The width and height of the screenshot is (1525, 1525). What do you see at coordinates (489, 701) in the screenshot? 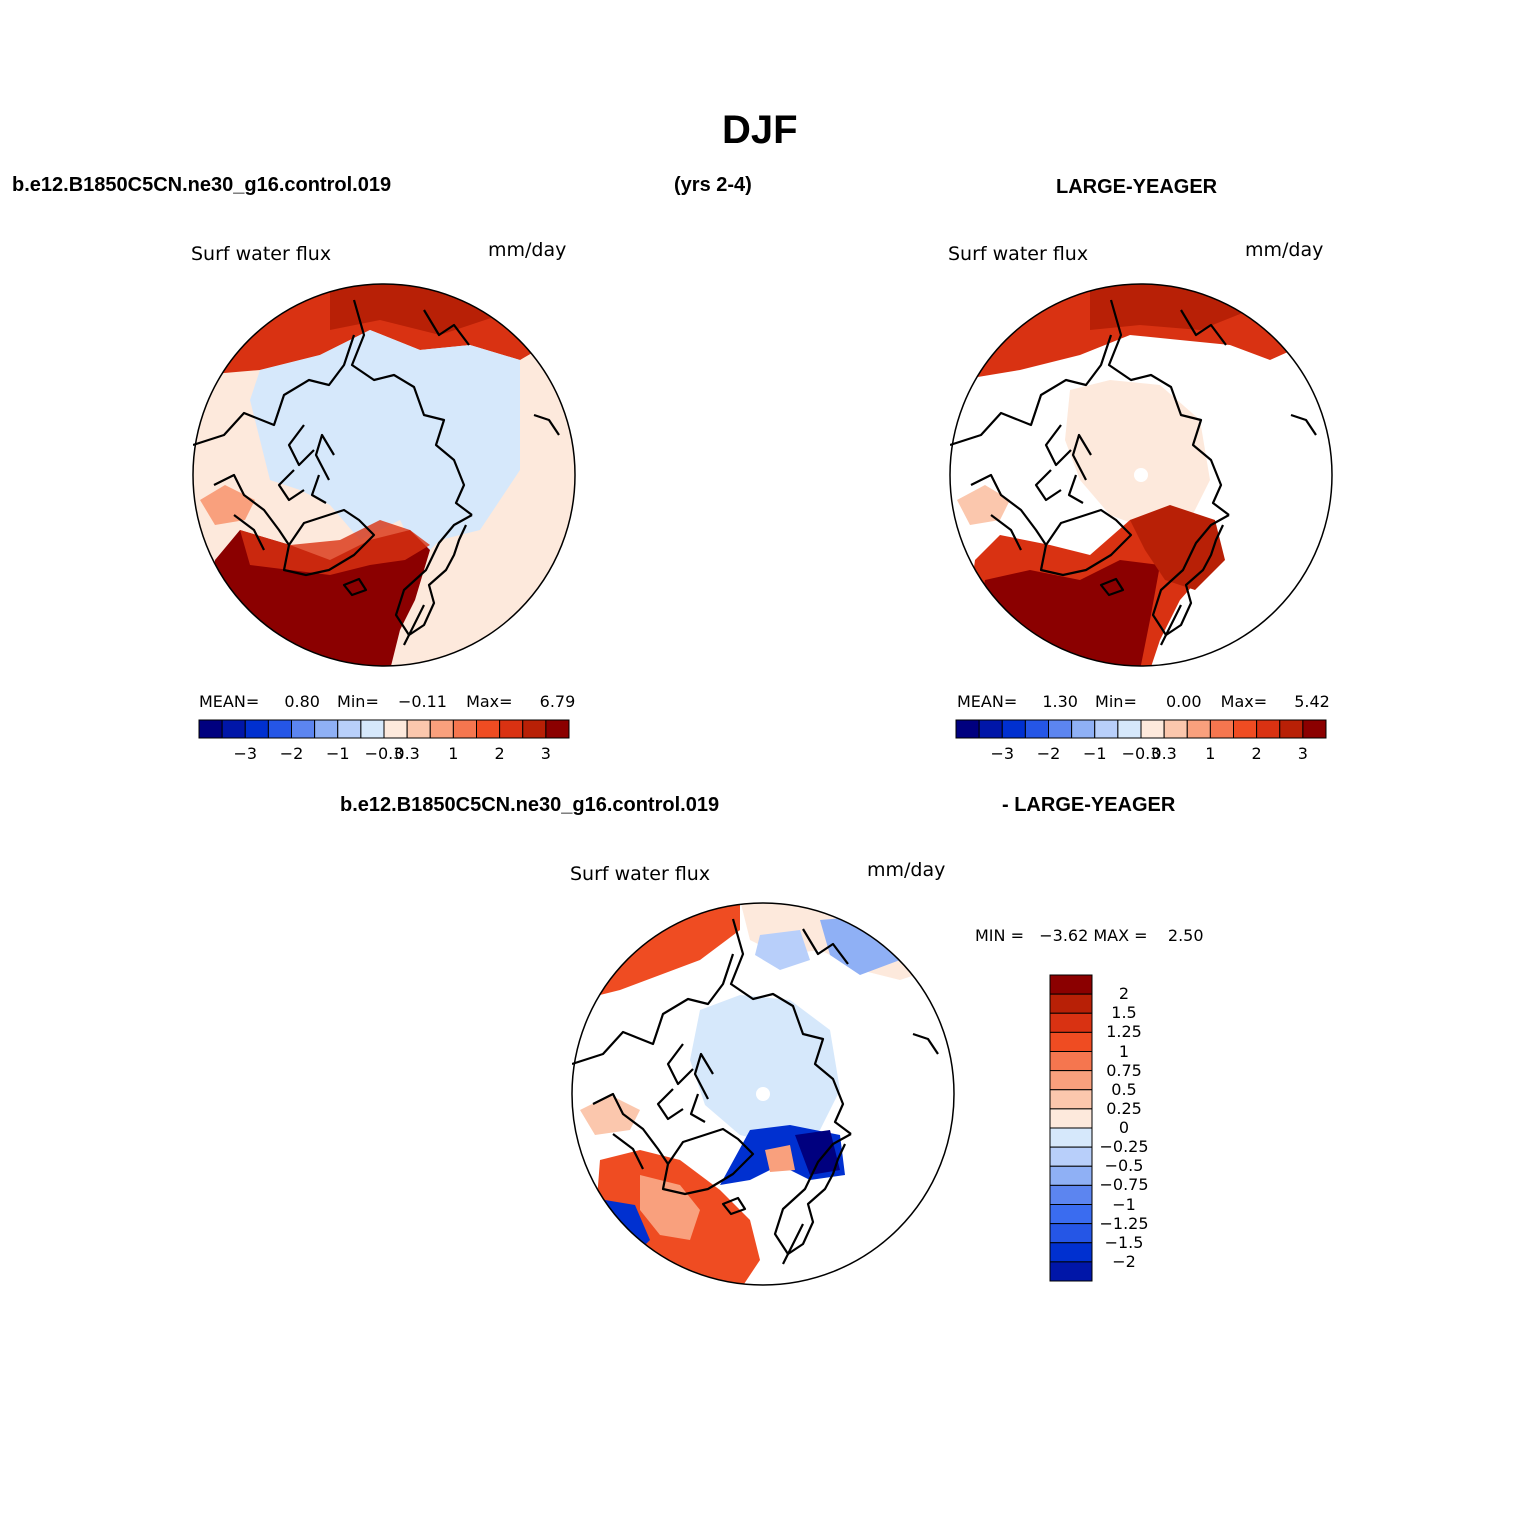
I see `panel1-max-label: Max=` at bounding box center [489, 701].